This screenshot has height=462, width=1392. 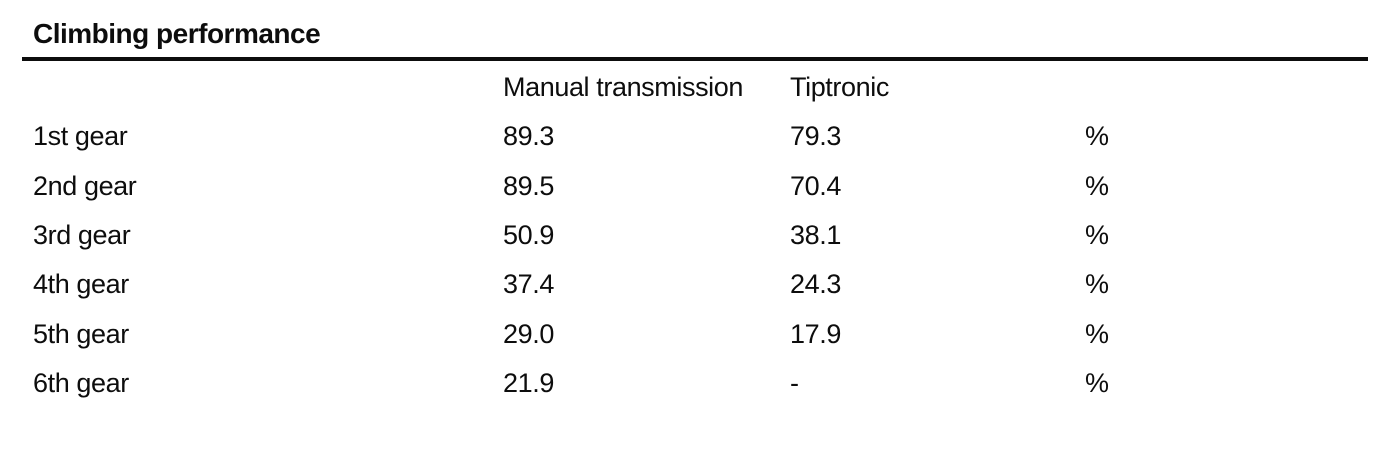 I want to click on gear-label: 3rd gear, so click(x=82, y=235).